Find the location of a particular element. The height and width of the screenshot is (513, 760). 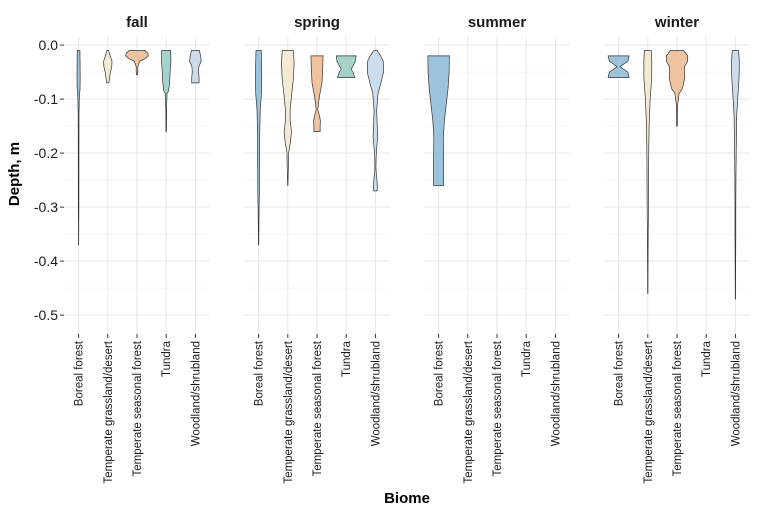

facet-title: summer is located at coordinates (497, 22).